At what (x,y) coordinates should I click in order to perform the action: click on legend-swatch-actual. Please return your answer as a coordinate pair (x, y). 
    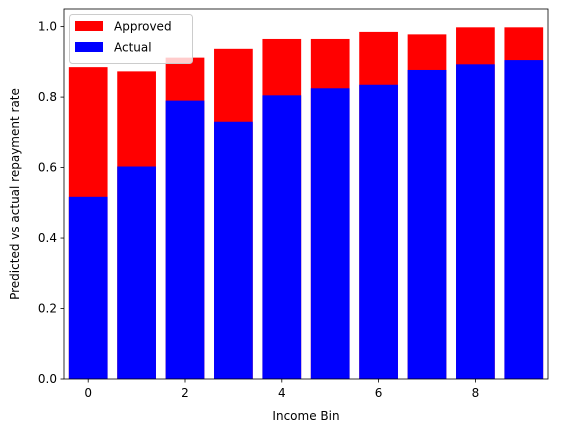
    Looking at the image, I should click on (89, 47).